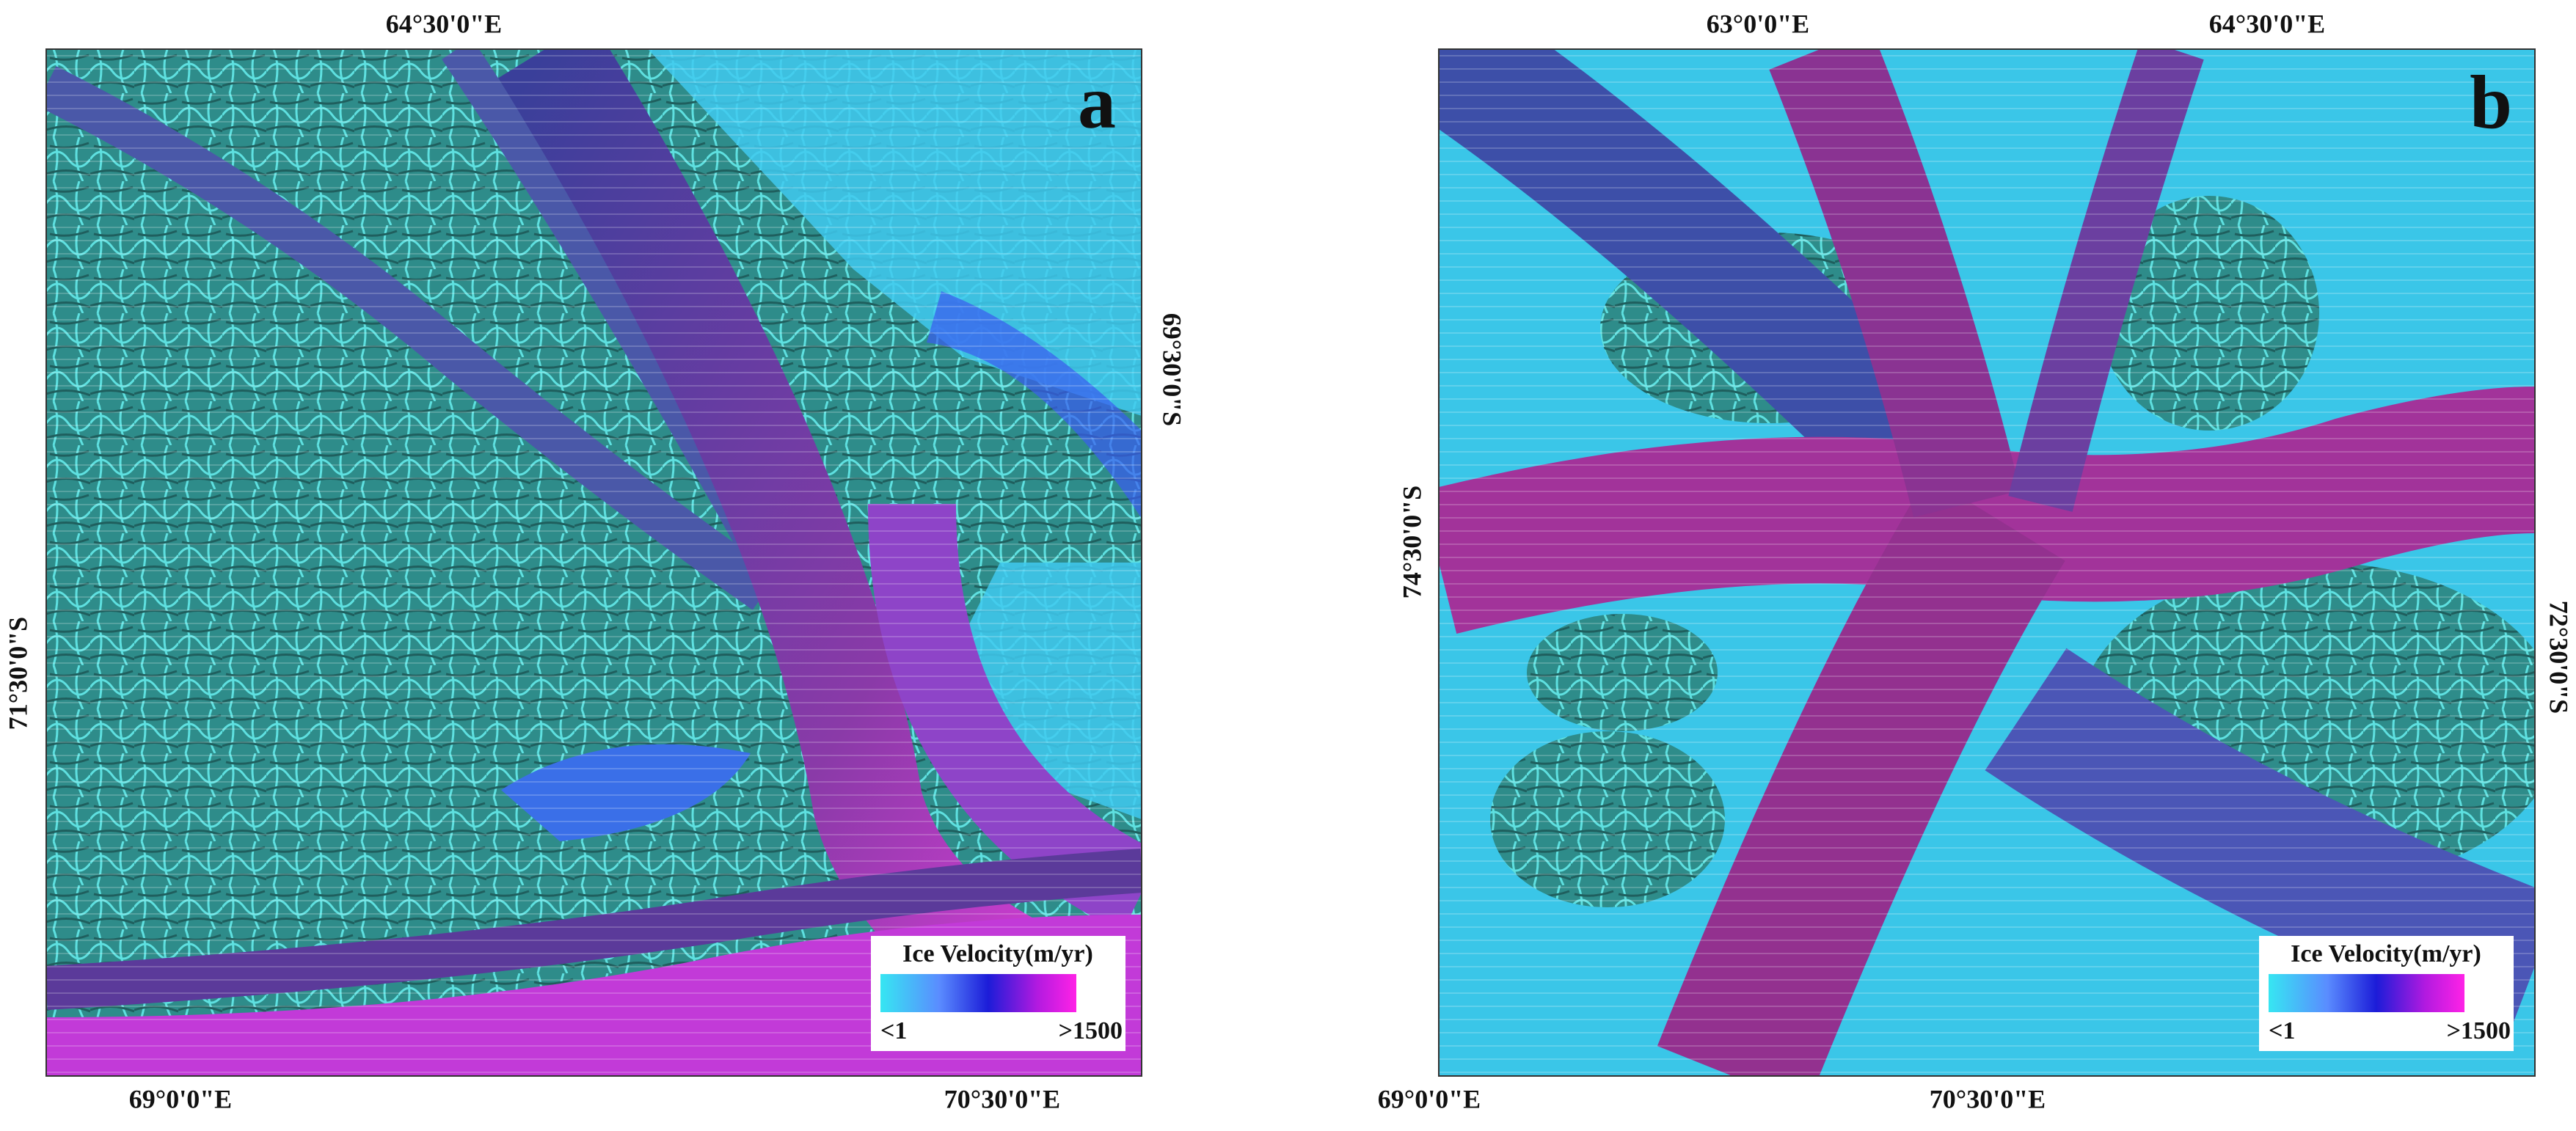  Describe the element at coordinates (1412, 542) in the screenshot. I see `left-coordinate: 74°30'0"S` at that location.